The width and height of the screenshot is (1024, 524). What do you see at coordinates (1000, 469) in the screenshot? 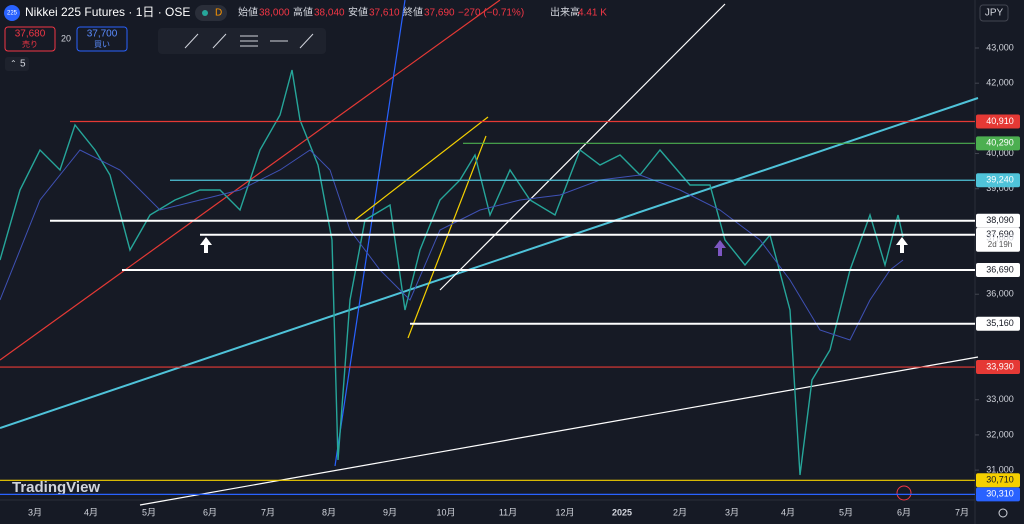
I see `y-tick-label: 31,000` at bounding box center [1000, 469].